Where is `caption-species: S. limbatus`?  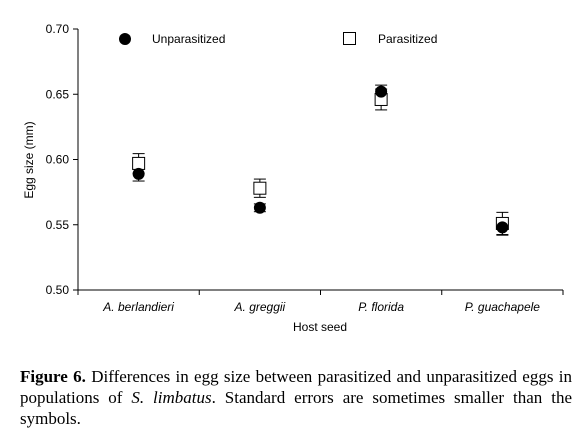
caption-species: S. limbatus is located at coordinates (171, 397).